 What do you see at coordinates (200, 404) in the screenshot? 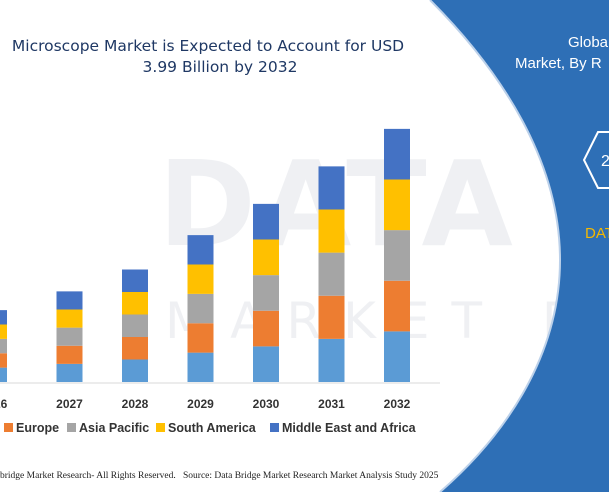
I see `x-tick-label-2029: 2029` at bounding box center [200, 404].